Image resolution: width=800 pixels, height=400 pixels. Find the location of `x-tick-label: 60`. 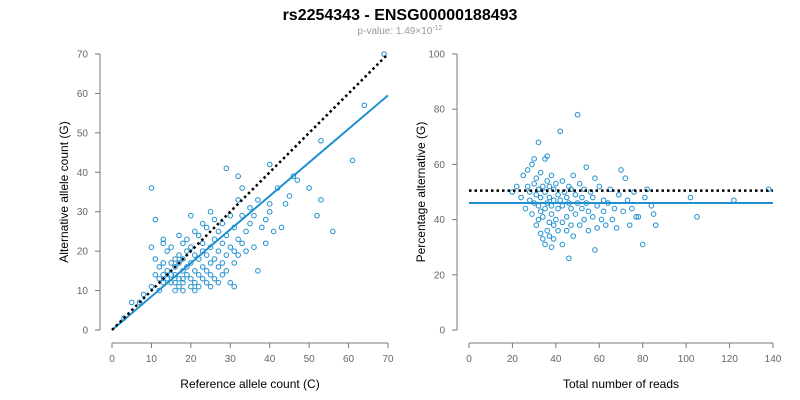

x-tick-label: 60 is located at coordinates (349, 359).